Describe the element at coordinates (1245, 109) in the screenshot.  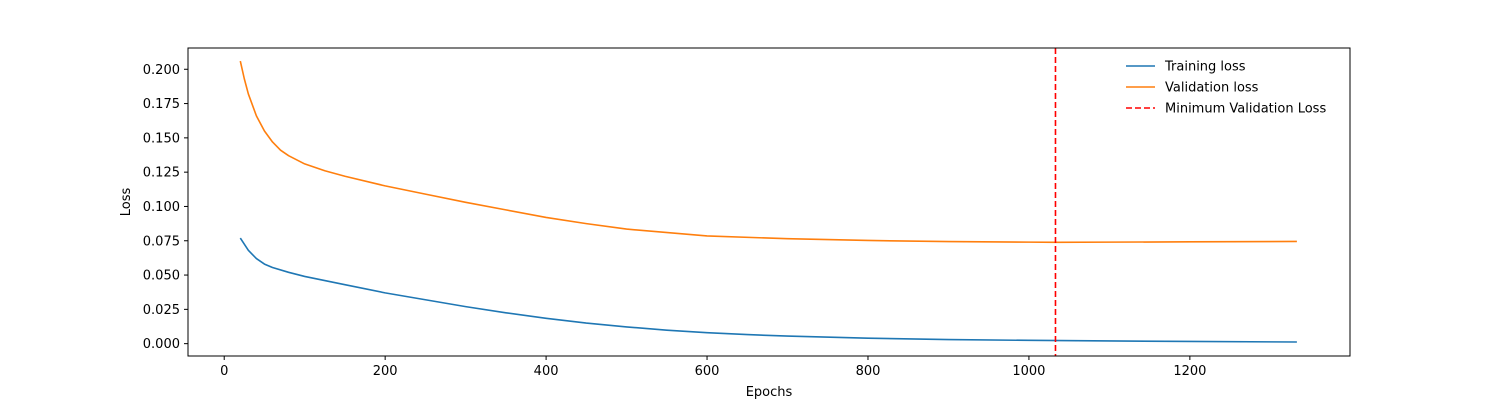
I see `legend-label-minimum-validation-loss: Minimum Validation Loss` at that location.